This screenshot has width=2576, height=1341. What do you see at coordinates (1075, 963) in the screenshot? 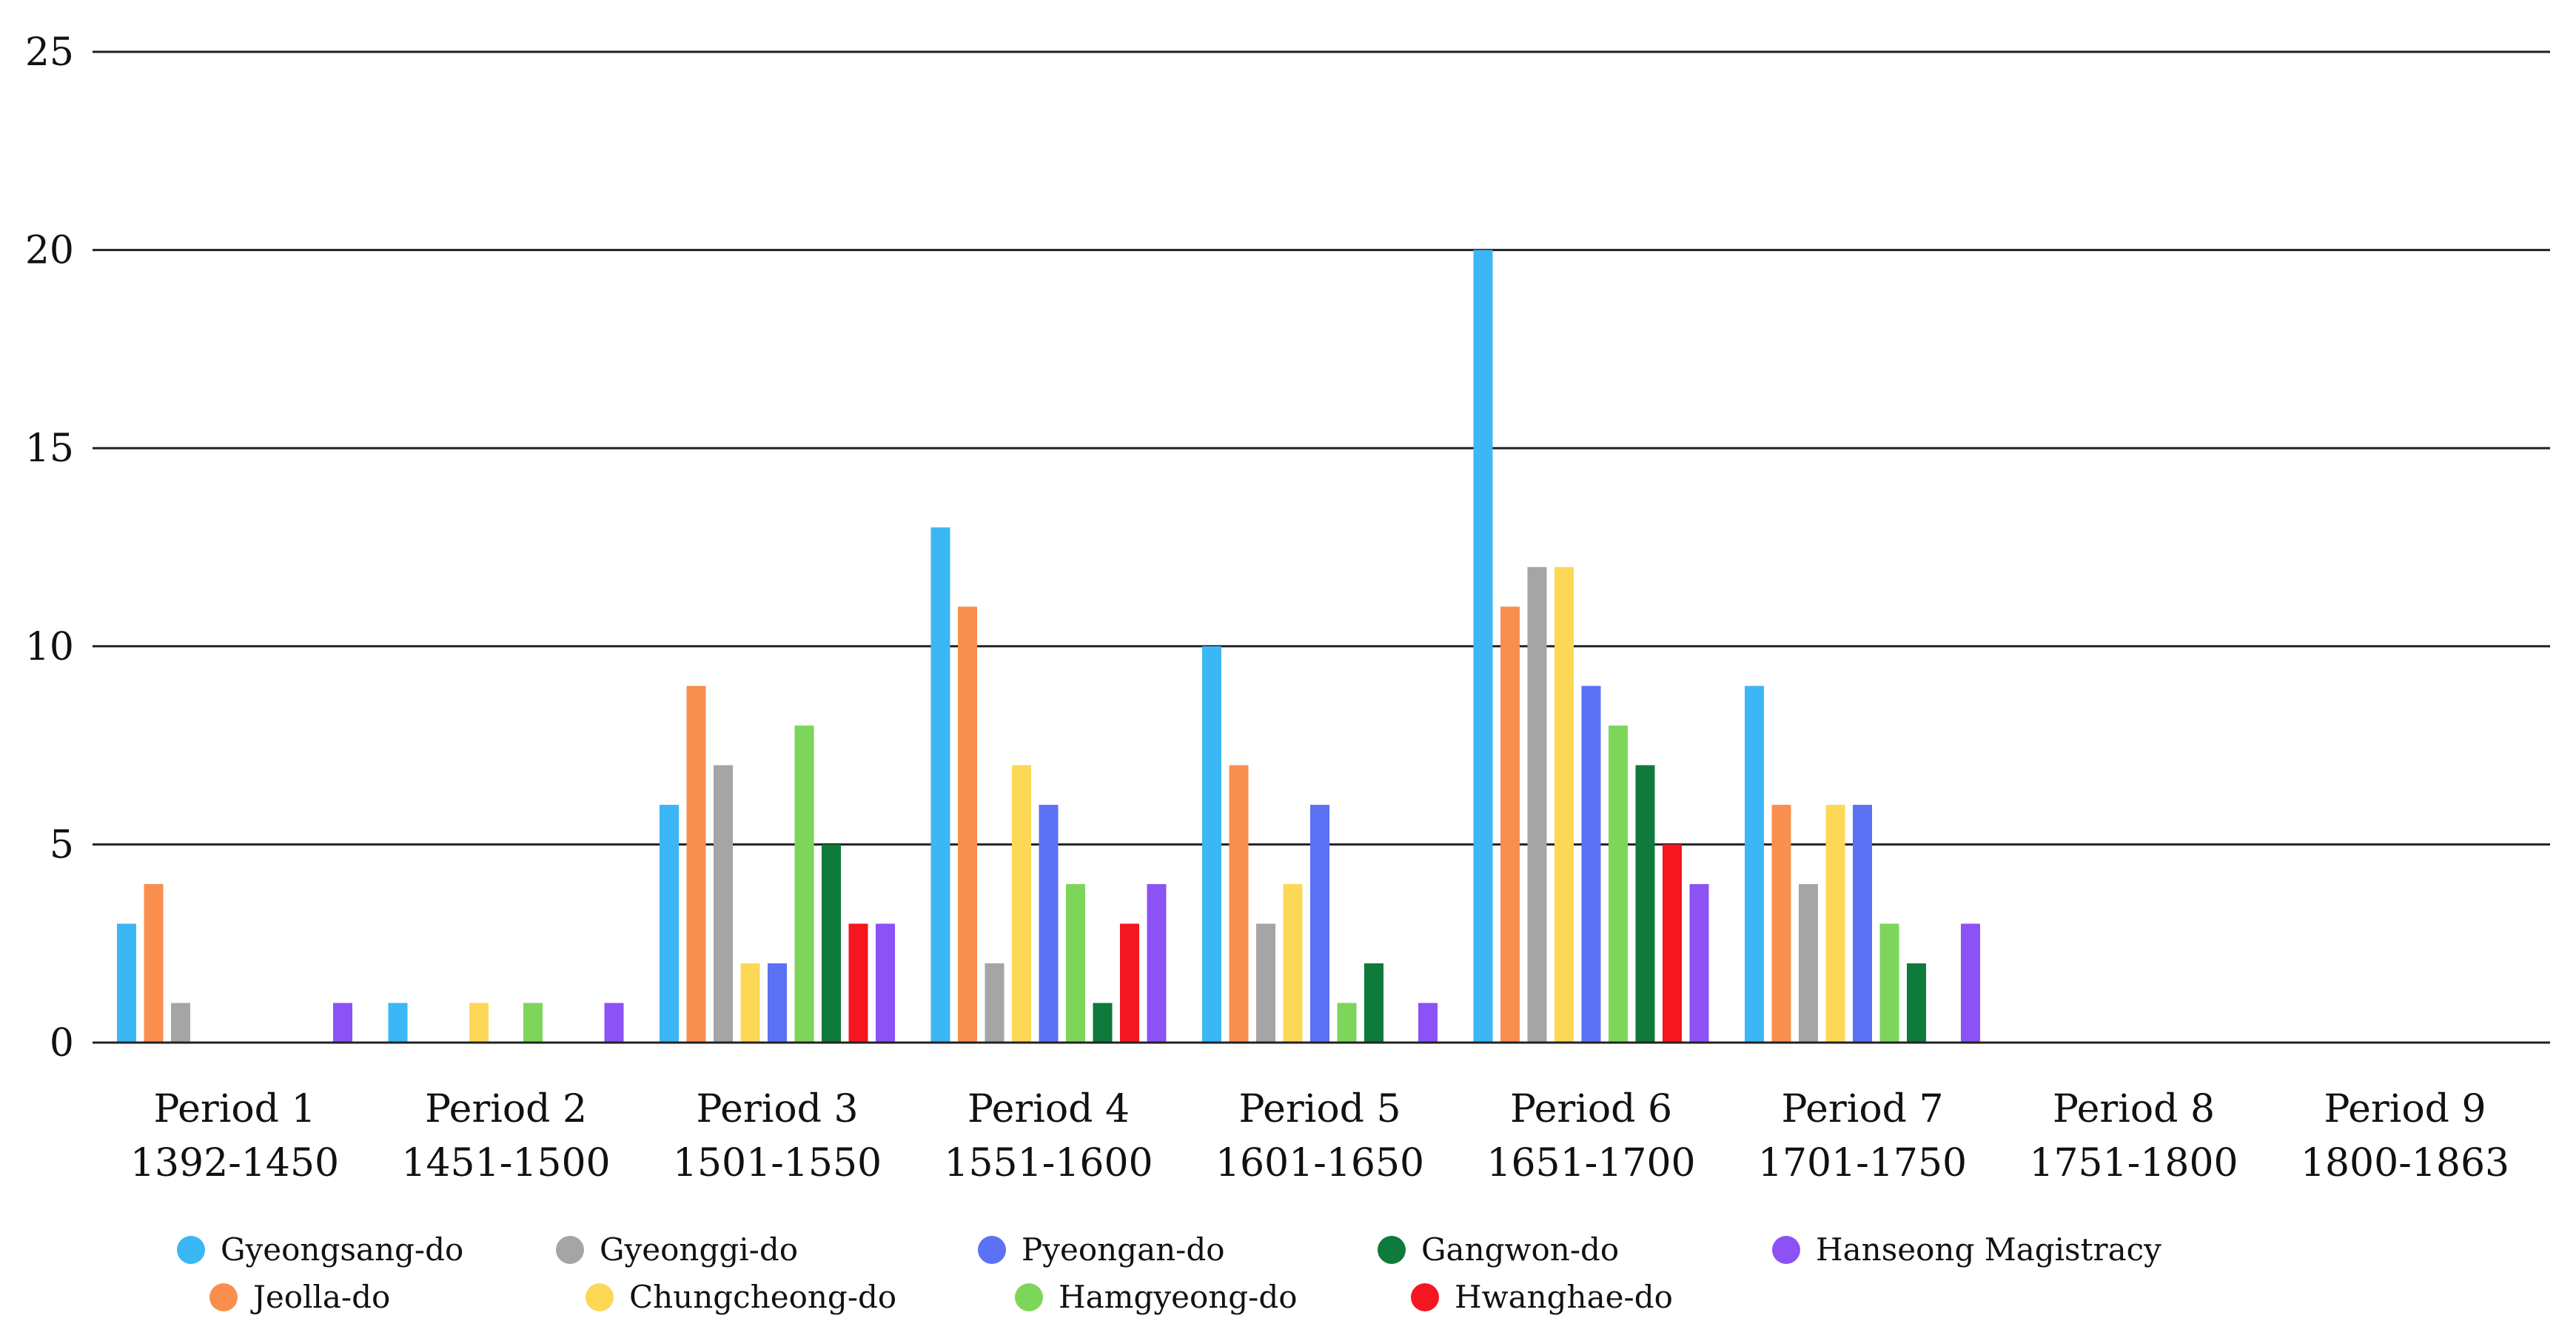
I see `bar-hamgyeong-do-p4` at bounding box center [1075, 963].